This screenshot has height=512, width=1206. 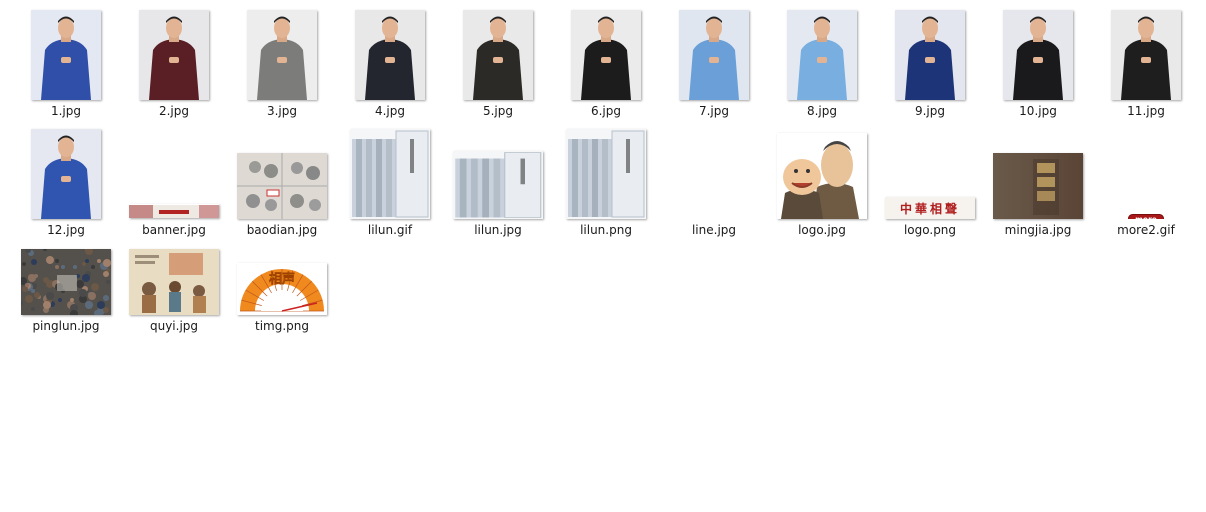 I want to click on file-item: 中華相聲 logo.png, so click(x=930, y=186).